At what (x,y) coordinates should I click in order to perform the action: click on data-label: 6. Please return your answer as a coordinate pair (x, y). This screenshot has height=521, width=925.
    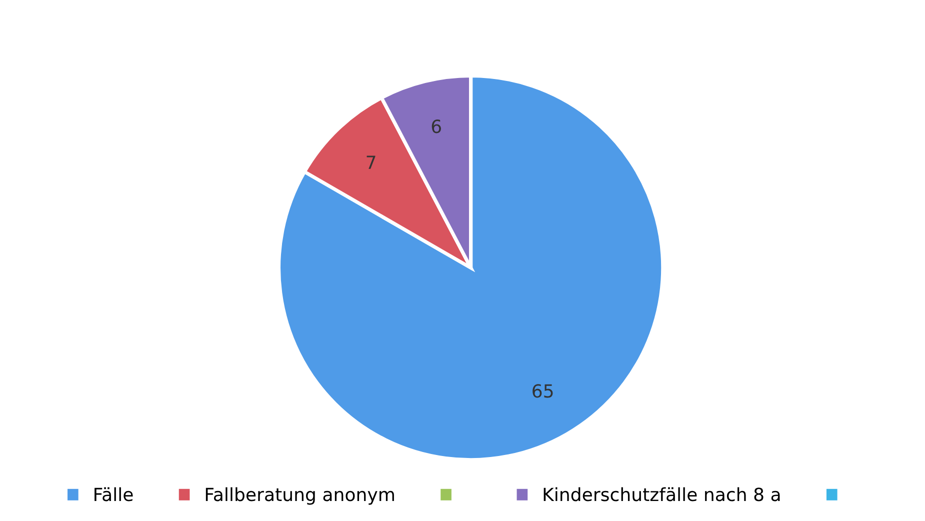
    Looking at the image, I should click on (436, 127).